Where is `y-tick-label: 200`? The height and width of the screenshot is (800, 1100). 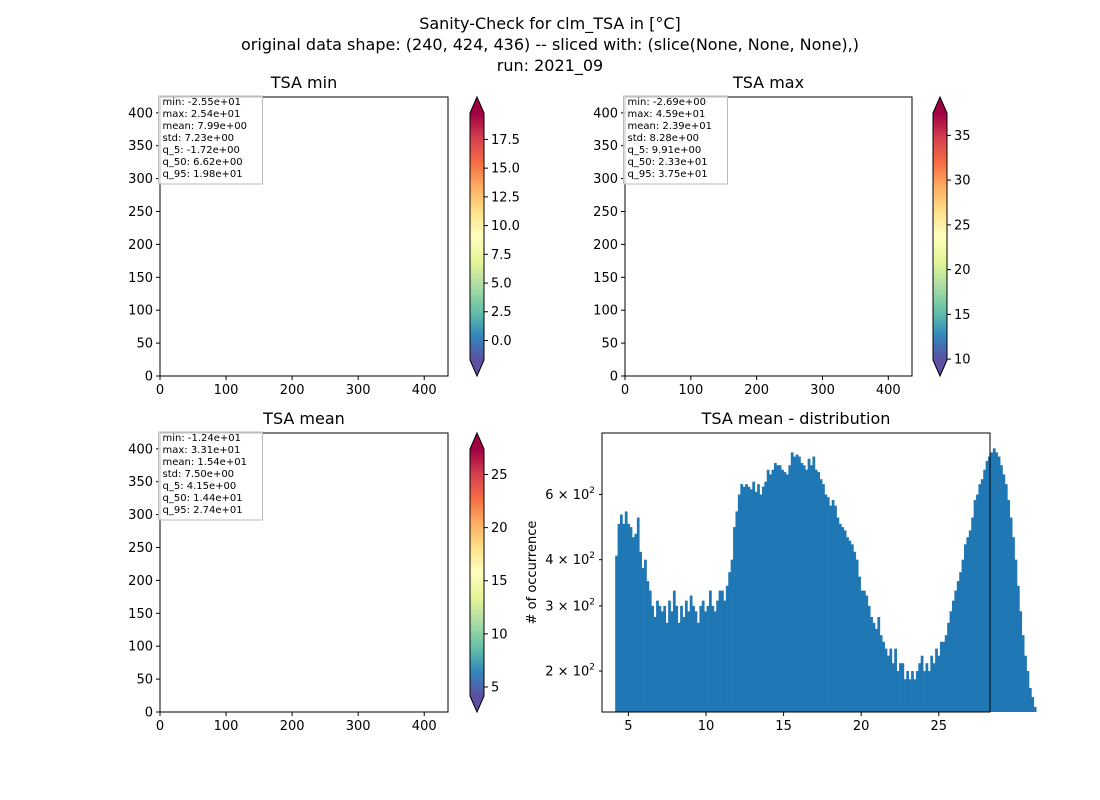 y-tick-label: 200 is located at coordinates (140, 245).